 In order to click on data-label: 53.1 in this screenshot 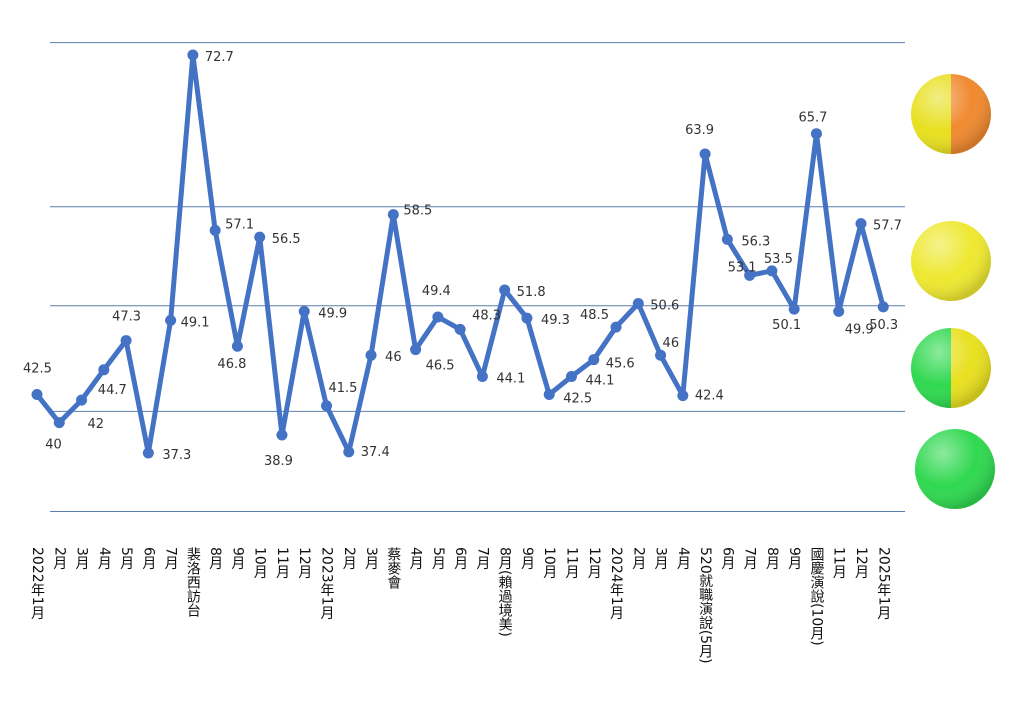, I will do `click(742, 267)`.